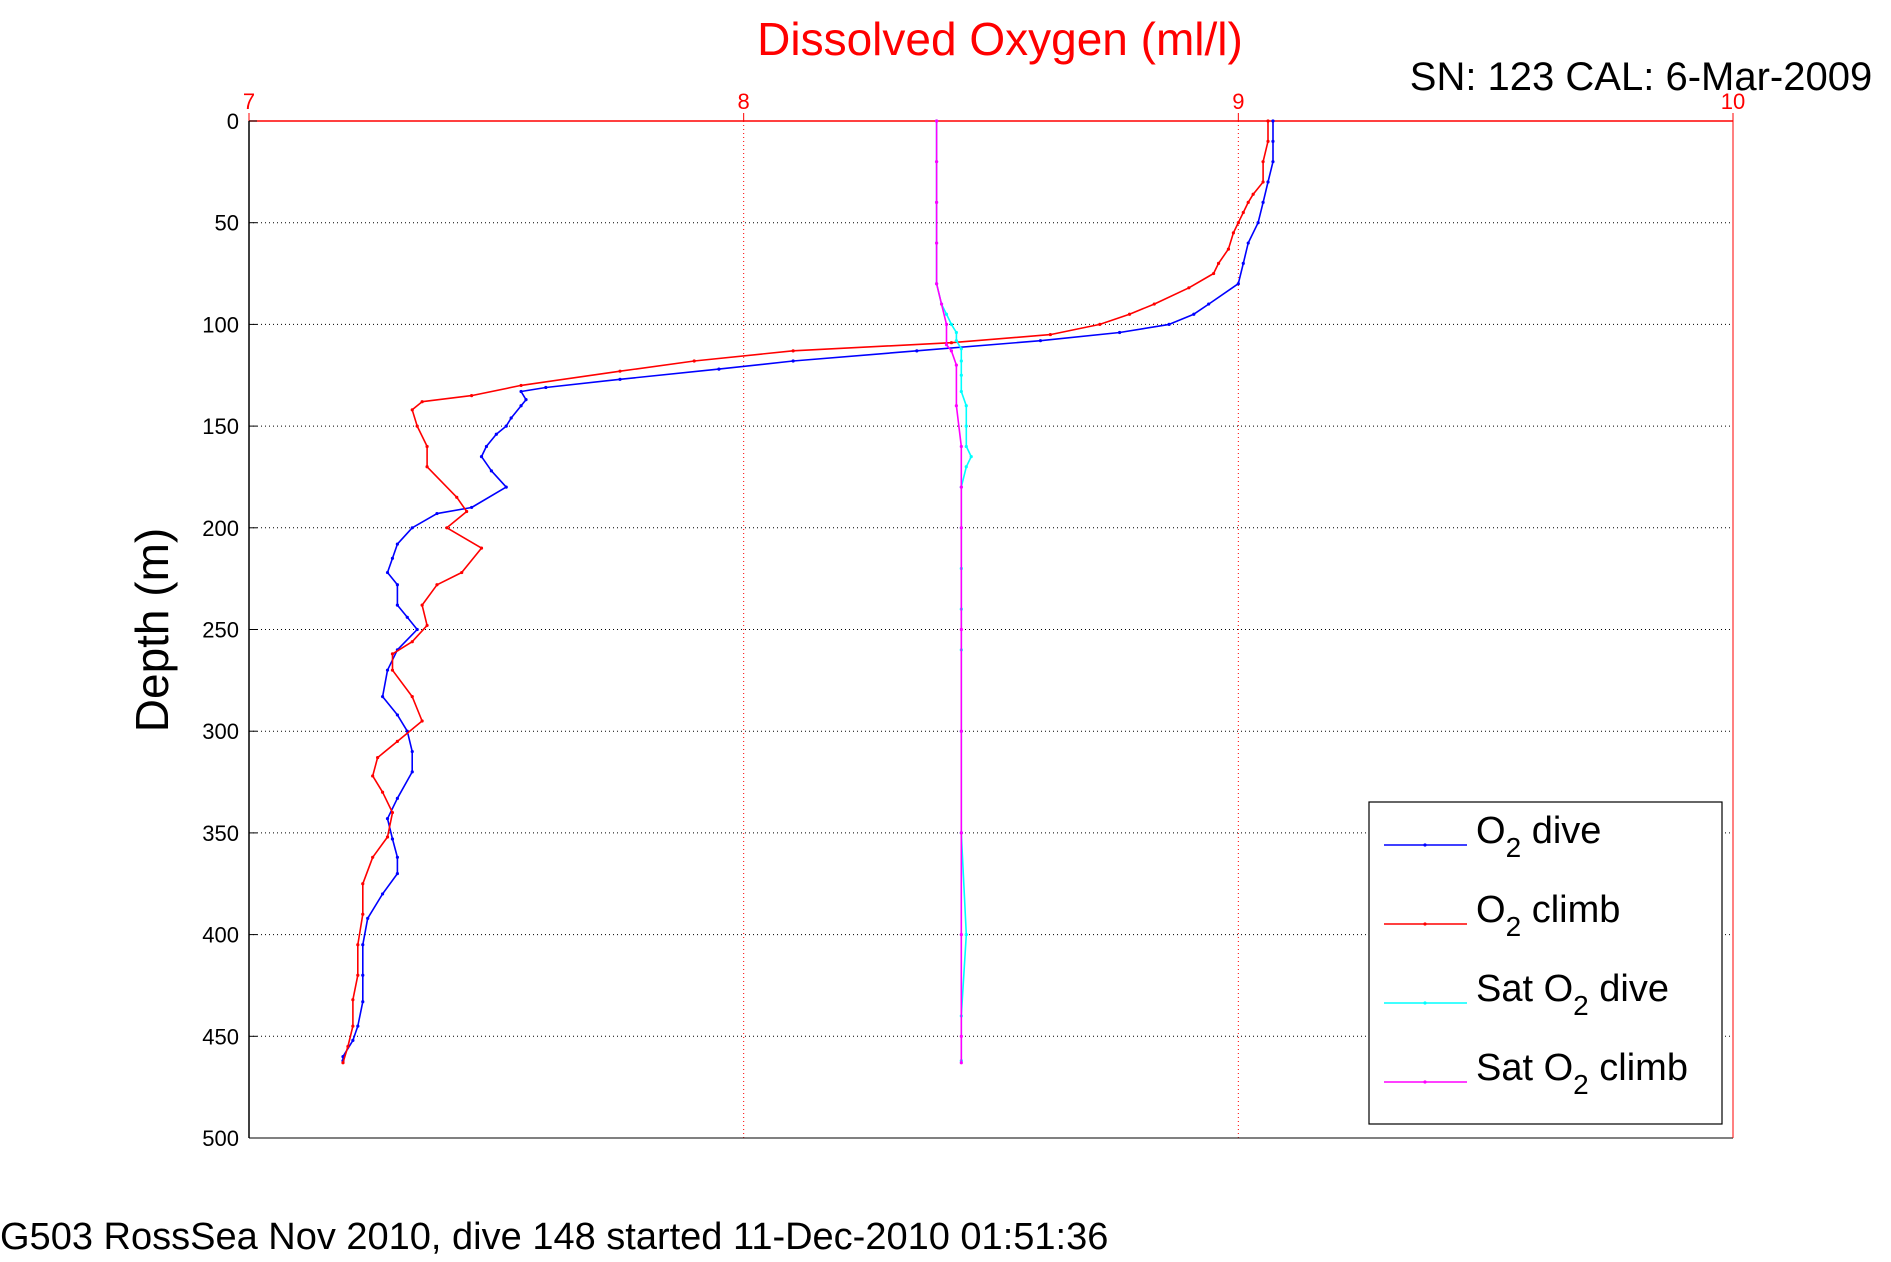  What do you see at coordinates (233, 121) in the screenshot?
I see `y-tick-label: 0` at bounding box center [233, 121].